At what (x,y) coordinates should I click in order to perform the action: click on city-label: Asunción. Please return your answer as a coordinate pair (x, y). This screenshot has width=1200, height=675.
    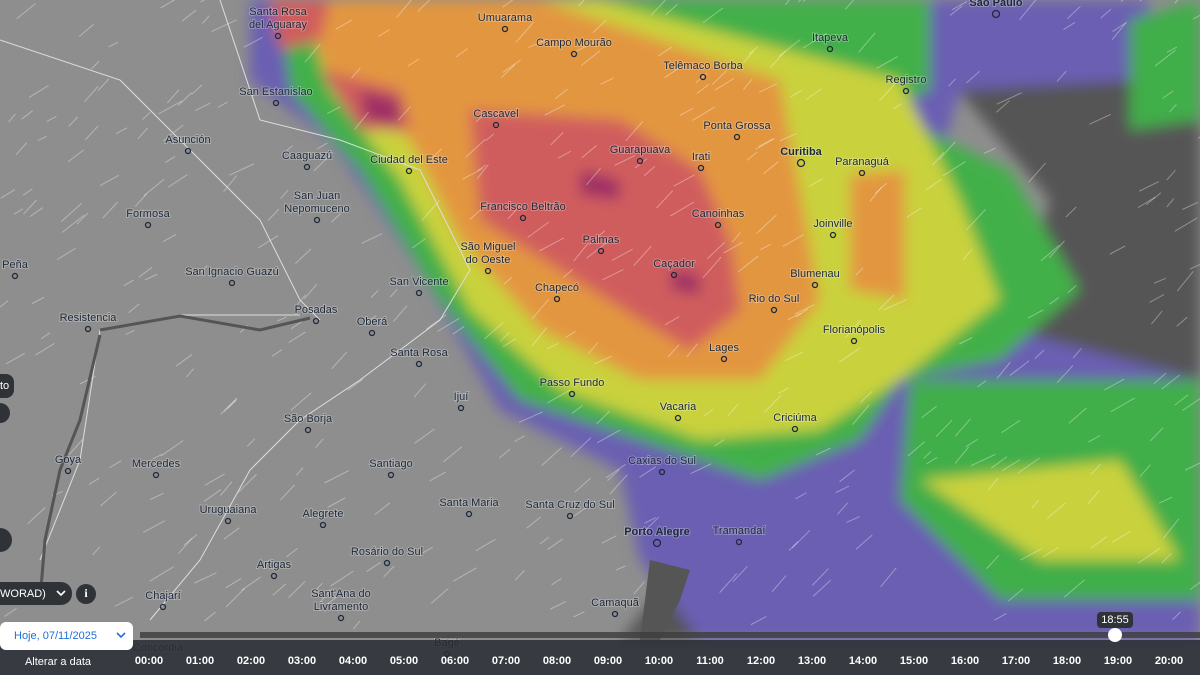
    Looking at the image, I should click on (187, 140).